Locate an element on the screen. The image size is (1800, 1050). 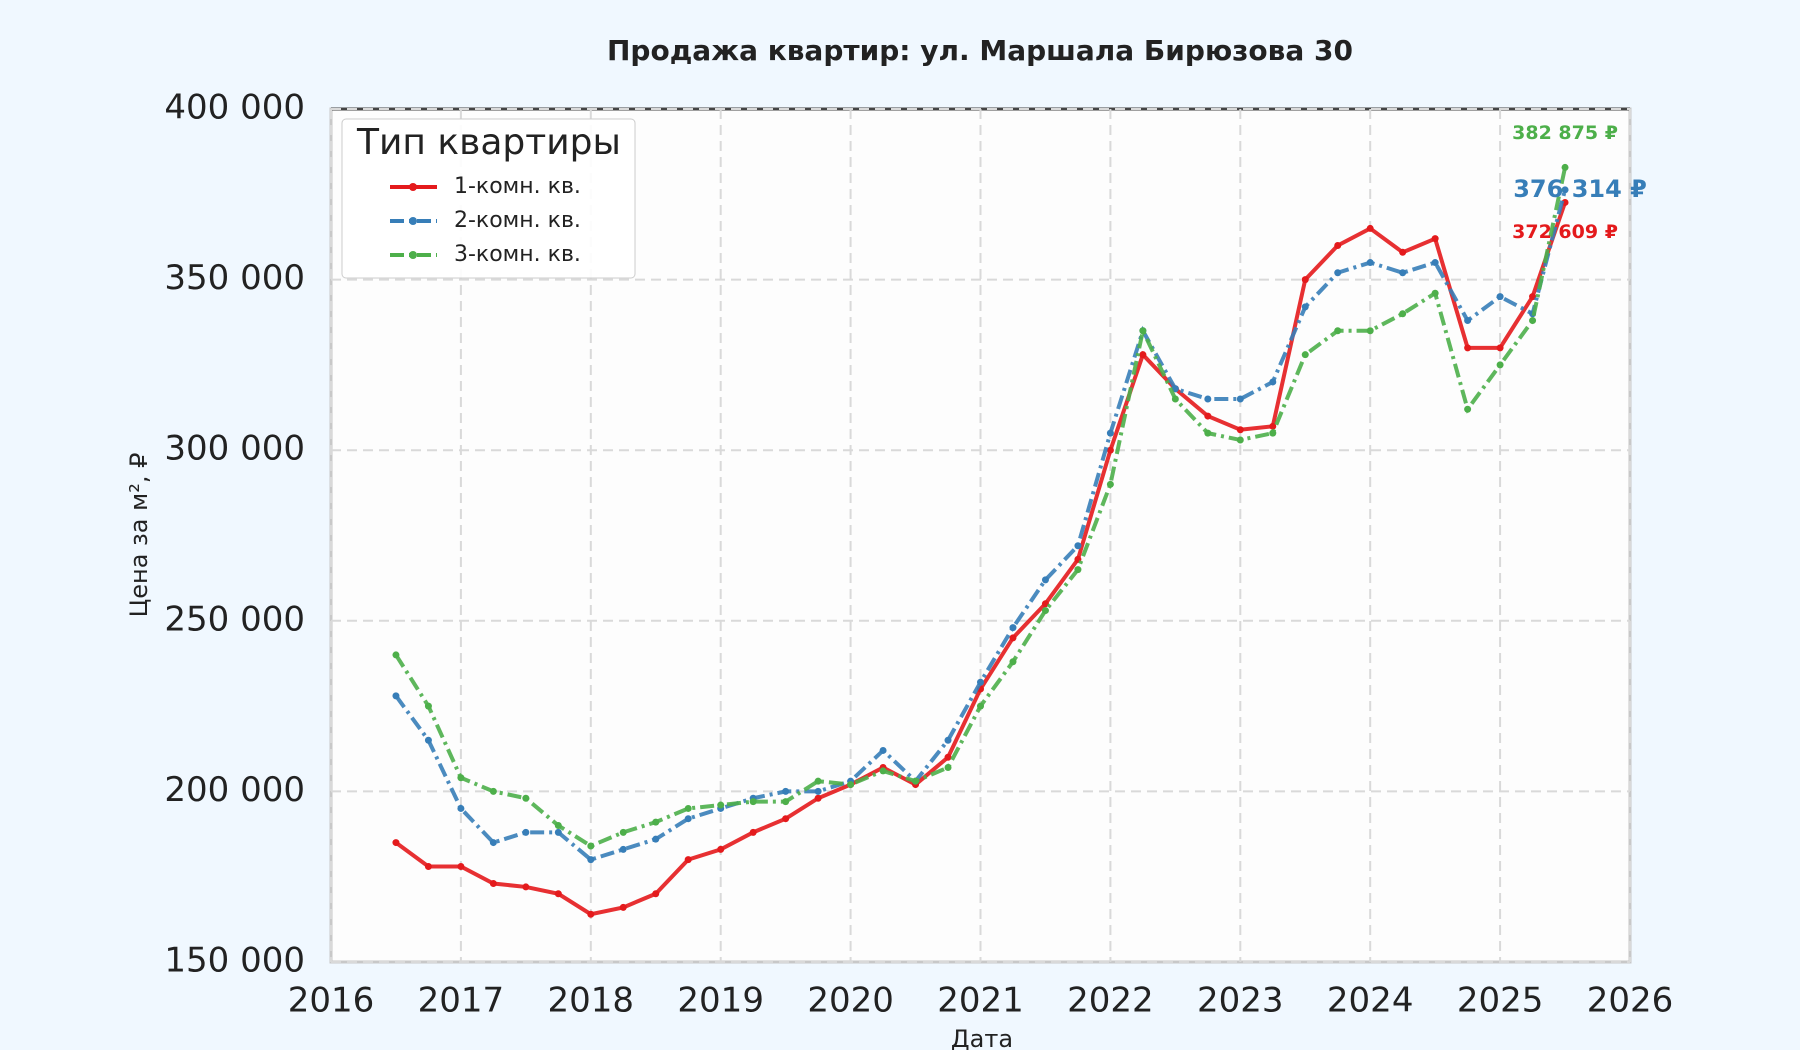
legend-title: Тип квартиры is located at coordinates (488, 142).